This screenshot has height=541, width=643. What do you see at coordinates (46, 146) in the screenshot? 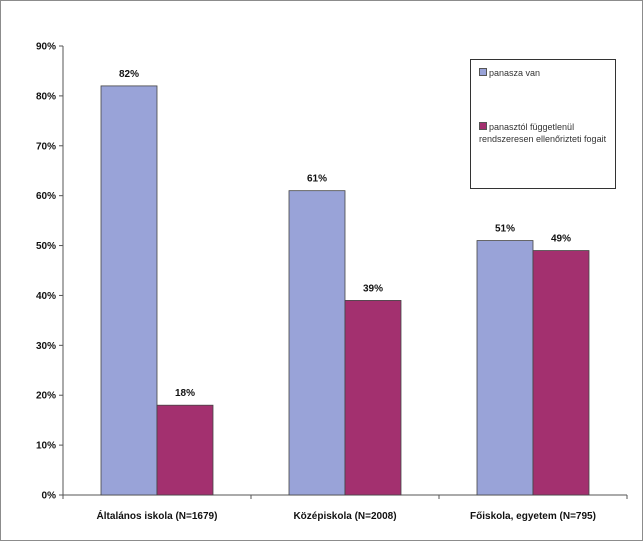
I see `y-tick-label: 70%` at bounding box center [46, 146].